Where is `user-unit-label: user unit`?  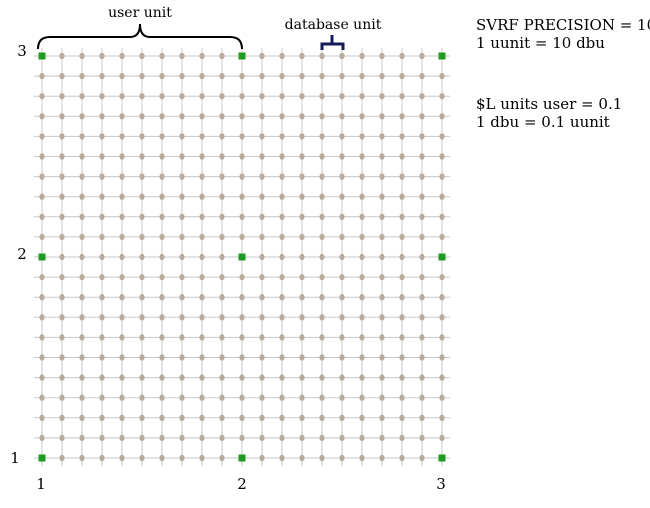 user-unit-label: user unit is located at coordinates (140, 13).